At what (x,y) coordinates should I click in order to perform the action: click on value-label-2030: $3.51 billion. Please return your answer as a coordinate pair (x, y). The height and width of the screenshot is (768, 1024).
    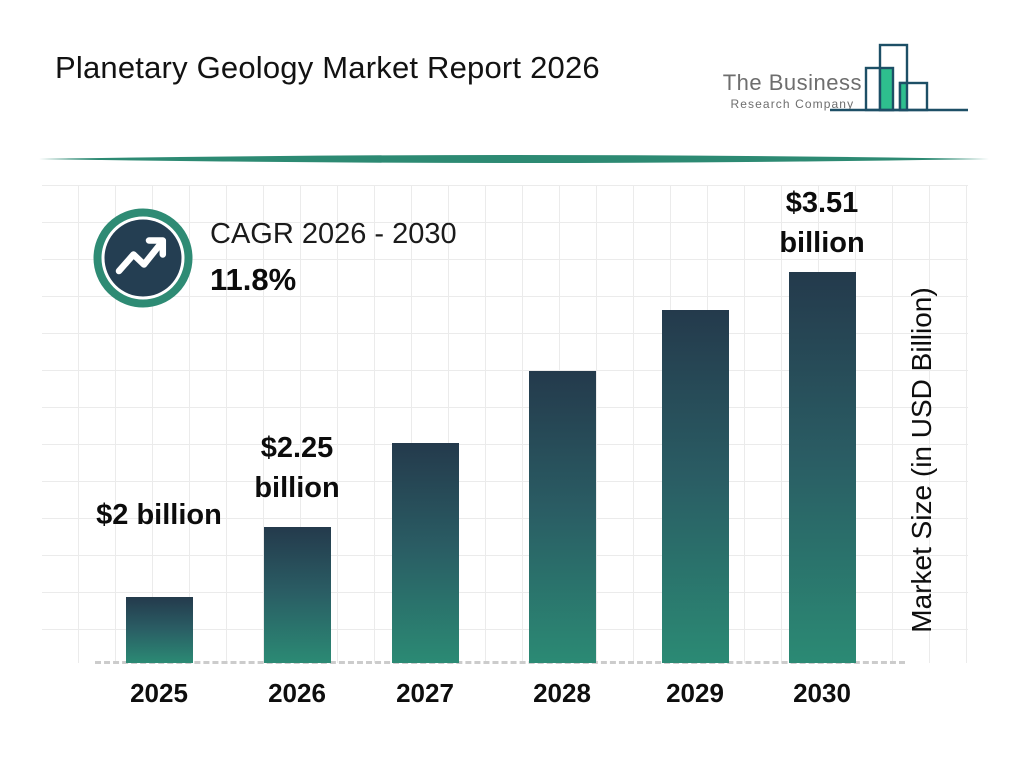
    Looking at the image, I should click on (822, 223).